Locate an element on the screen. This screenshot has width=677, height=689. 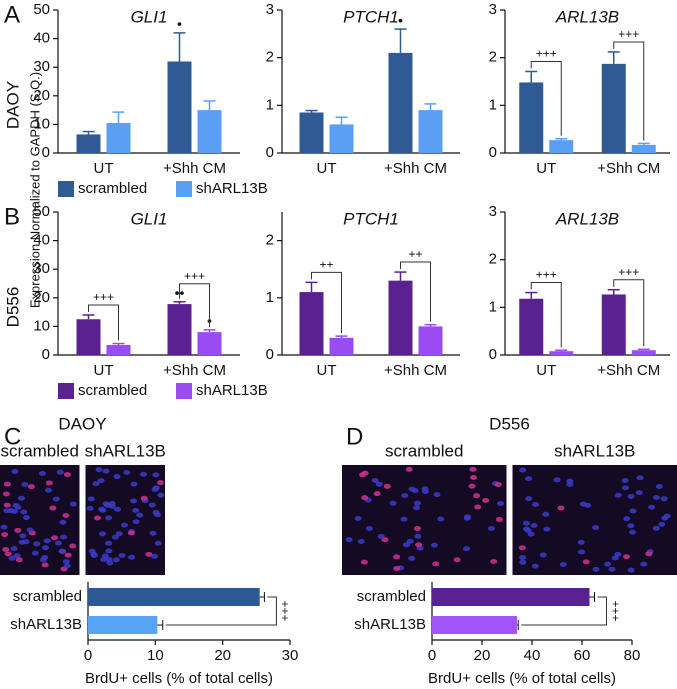
row-label: DAOY is located at coordinates (12, 105).